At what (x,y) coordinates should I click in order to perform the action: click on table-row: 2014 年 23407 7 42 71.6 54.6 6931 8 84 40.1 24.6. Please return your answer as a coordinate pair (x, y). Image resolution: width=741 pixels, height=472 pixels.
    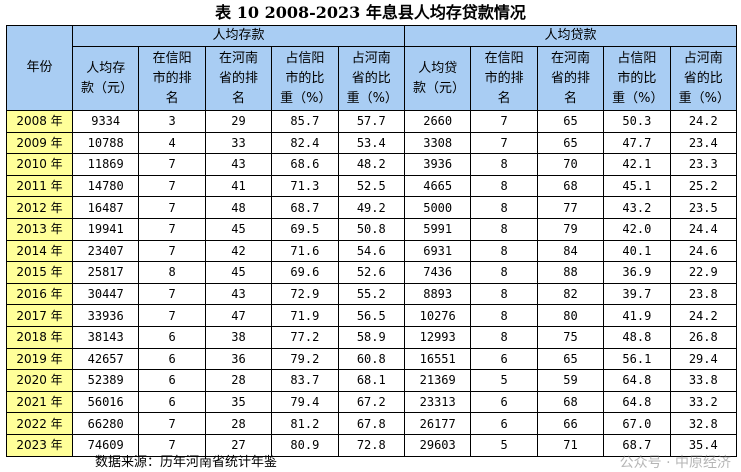
    Looking at the image, I should click on (372, 251).